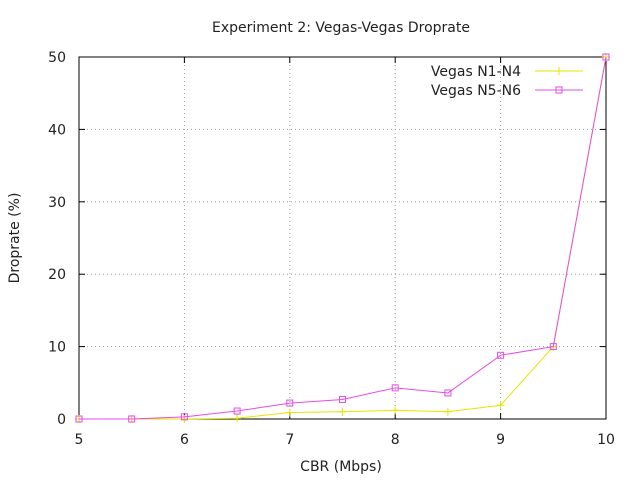 Image resolution: width=640 pixels, height=480 pixels. I want to click on y-tick-label: 50, so click(57, 58).